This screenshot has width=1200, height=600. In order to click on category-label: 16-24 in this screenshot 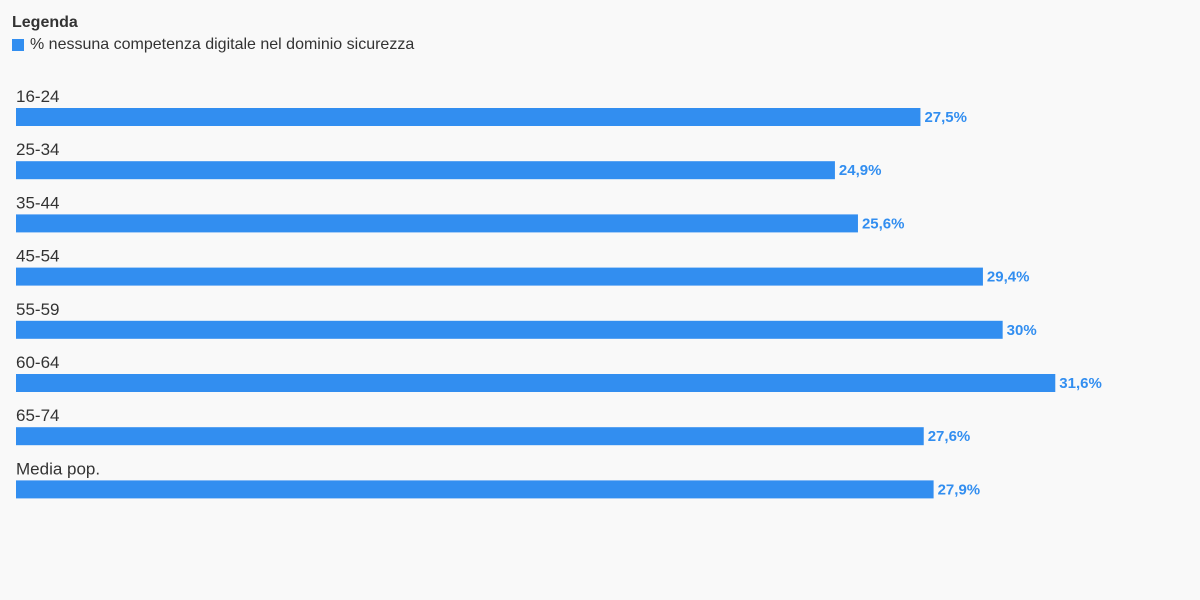, I will do `click(37, 96)`.